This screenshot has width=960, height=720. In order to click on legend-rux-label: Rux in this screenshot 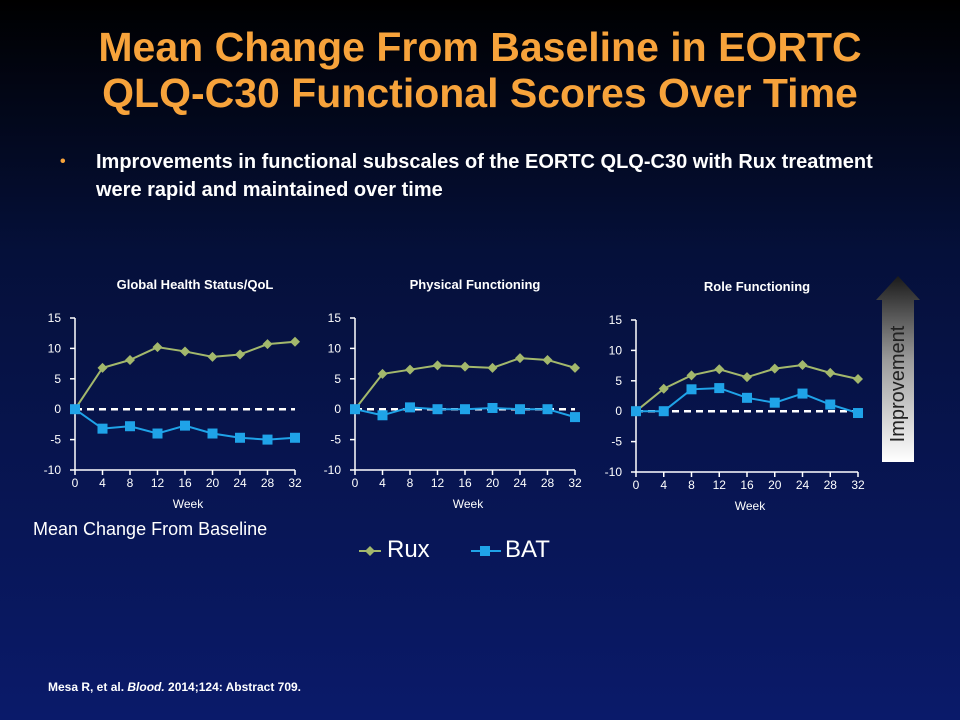, I will do `click(408, 549)`.